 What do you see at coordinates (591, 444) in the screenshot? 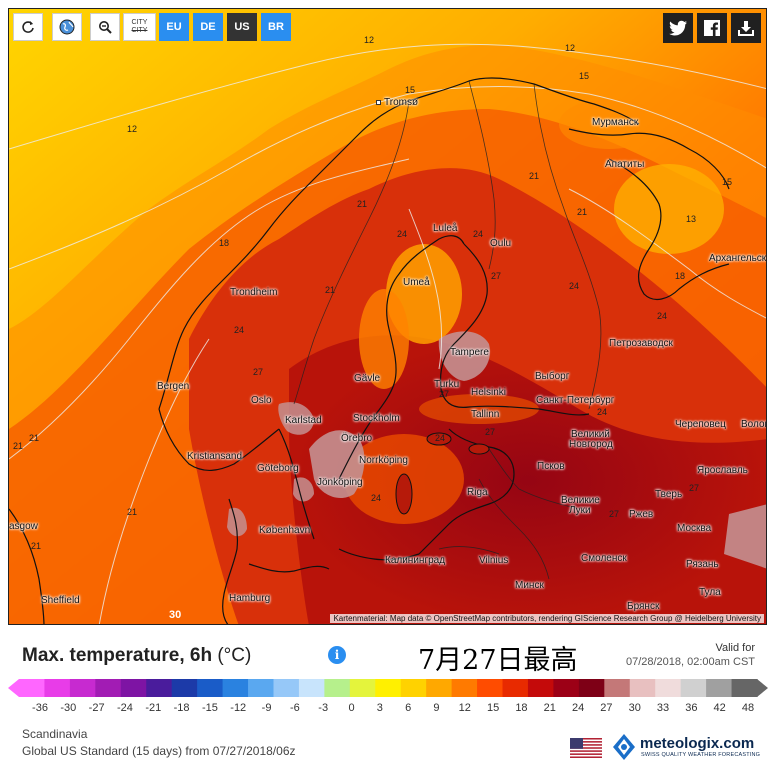
I see `city-label: Новгород` at bounding box center [591, 444].